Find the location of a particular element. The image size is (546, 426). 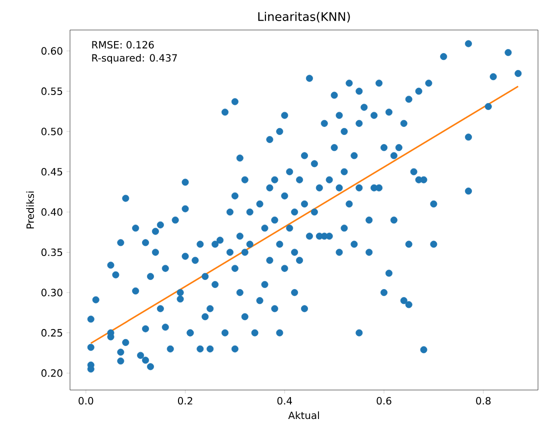

x-tick-label: 0.0 is located at coordinates (86, 401).